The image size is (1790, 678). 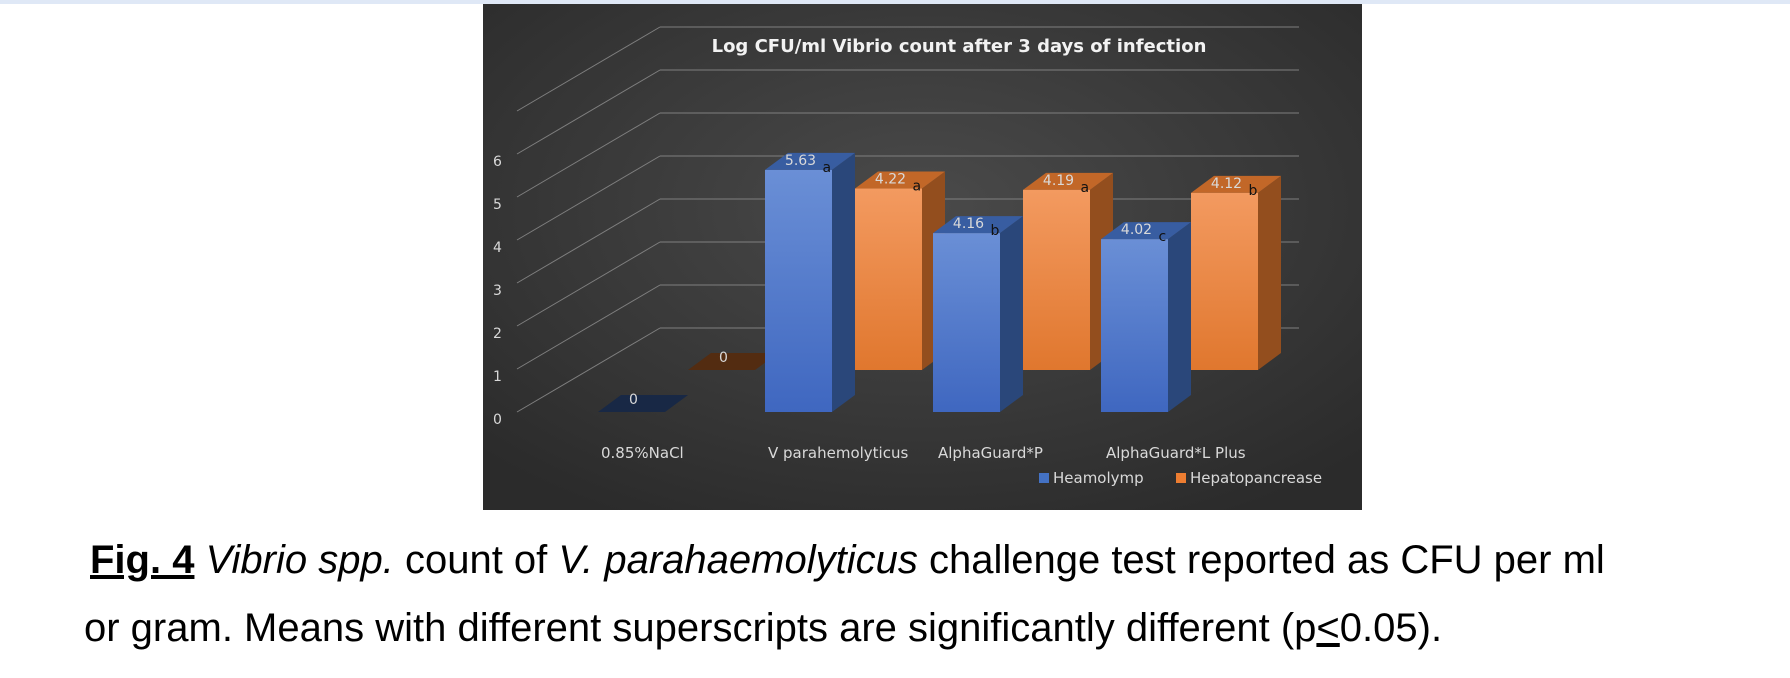 What do you see at coordinates (497, 205) in the screenshot?
I see `y-tick-label: 5` at bounding box center [497, 205].